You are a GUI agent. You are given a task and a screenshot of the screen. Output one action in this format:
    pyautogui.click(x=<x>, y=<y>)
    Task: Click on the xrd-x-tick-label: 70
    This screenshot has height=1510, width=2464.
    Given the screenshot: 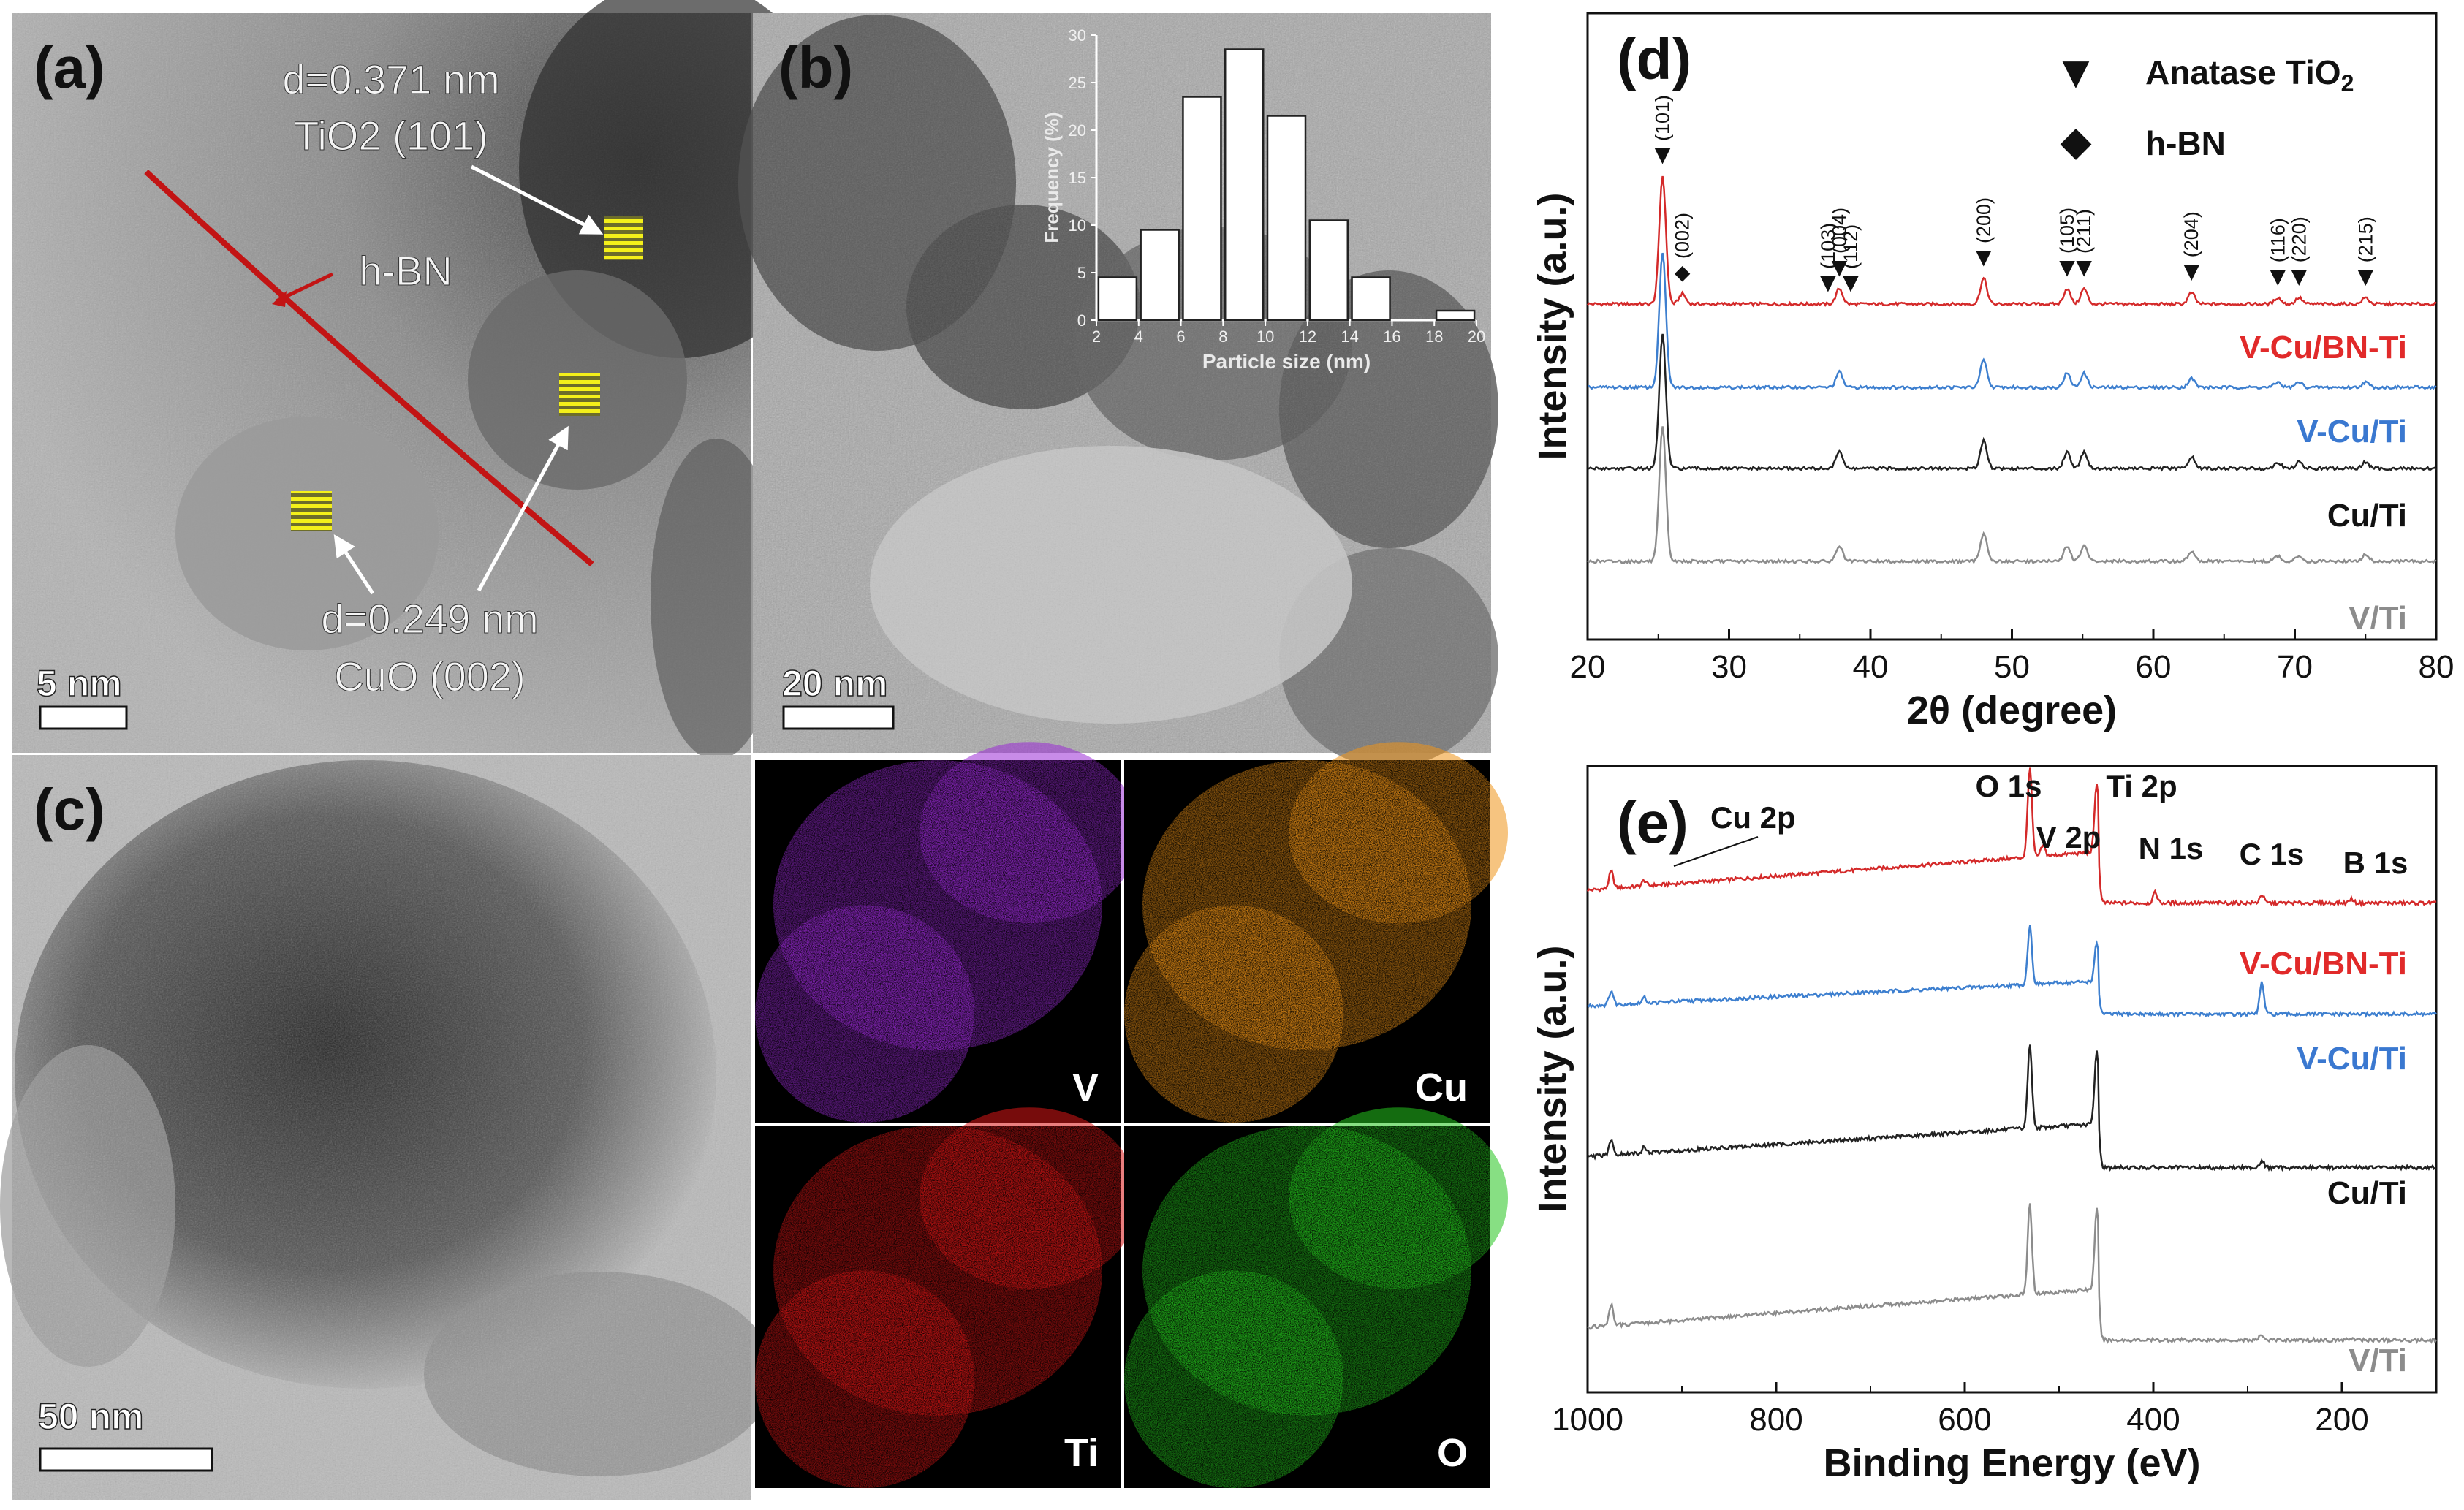 What is the action you would take?
    pyautogui.click(x=2295, y=667)
    